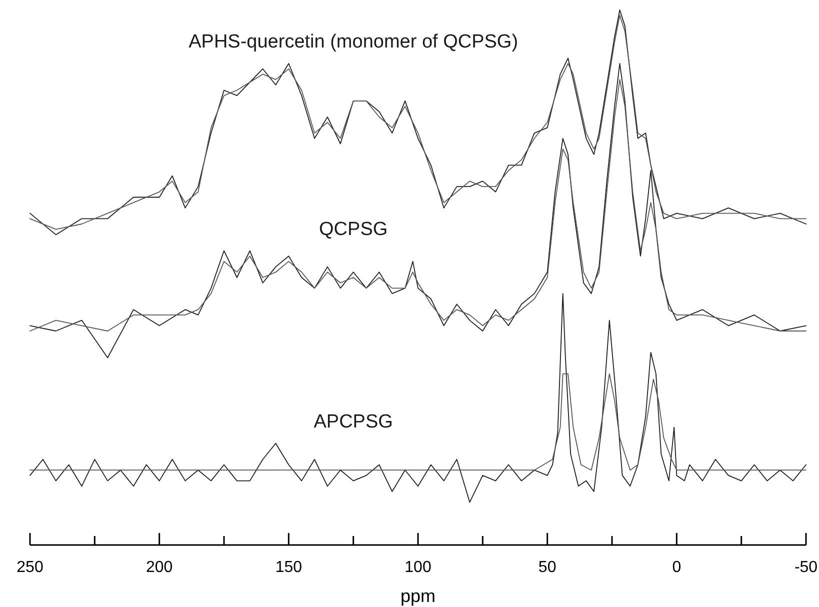 This screenshot has height=607, width=819. What do you see at coordinates (353, 229) in the screenshot?
I see `series-label: QCPSG` at bounding box center [353, 229].